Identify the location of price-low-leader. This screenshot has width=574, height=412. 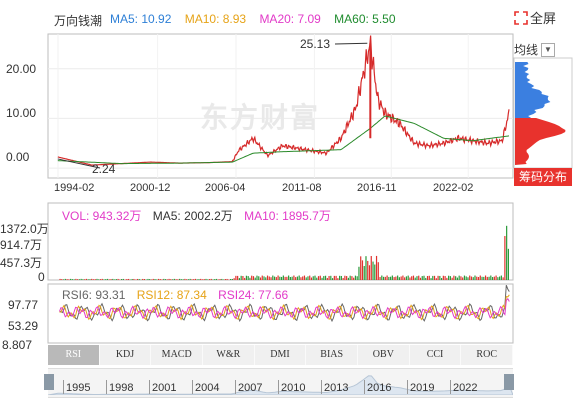
(79, 163).